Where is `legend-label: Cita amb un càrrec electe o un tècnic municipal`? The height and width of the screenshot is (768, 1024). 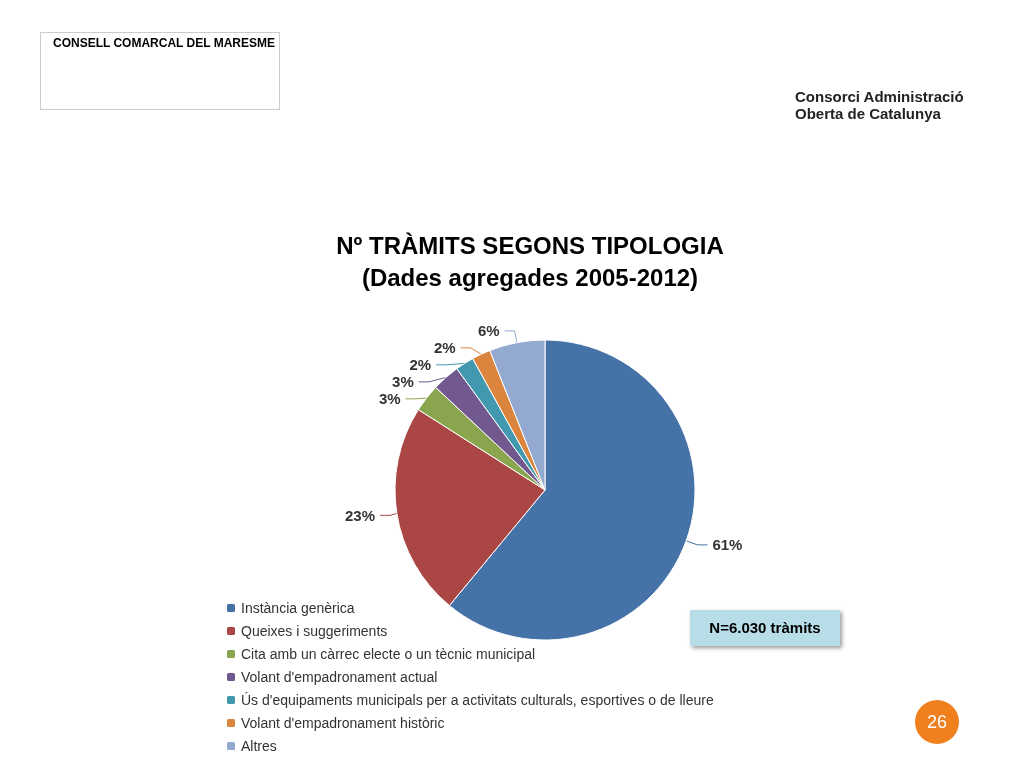
legend-label: Cita amb un càrrec electe o un tècnic municipal is located at coordinates (388, 654).